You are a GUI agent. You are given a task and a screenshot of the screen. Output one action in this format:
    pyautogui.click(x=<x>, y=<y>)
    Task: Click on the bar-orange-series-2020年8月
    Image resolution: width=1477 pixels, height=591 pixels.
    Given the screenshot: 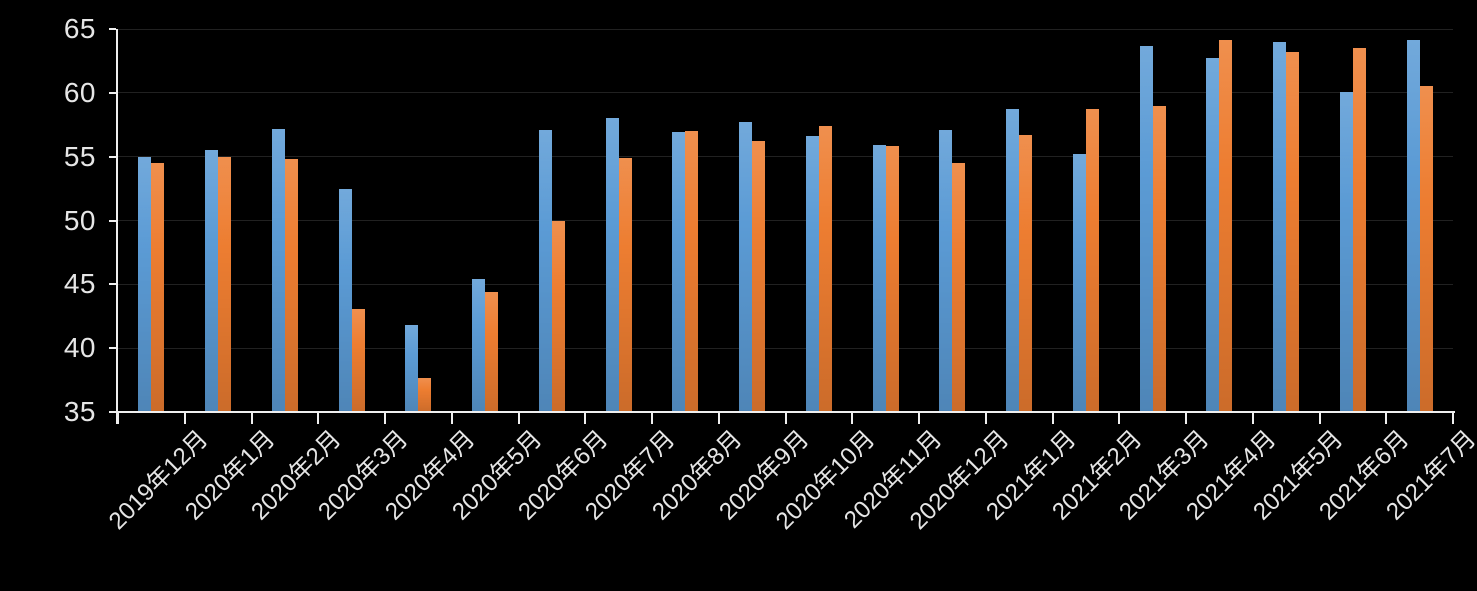 What is the action you would take?
    pyautogui.click(x=692, y=271)
    